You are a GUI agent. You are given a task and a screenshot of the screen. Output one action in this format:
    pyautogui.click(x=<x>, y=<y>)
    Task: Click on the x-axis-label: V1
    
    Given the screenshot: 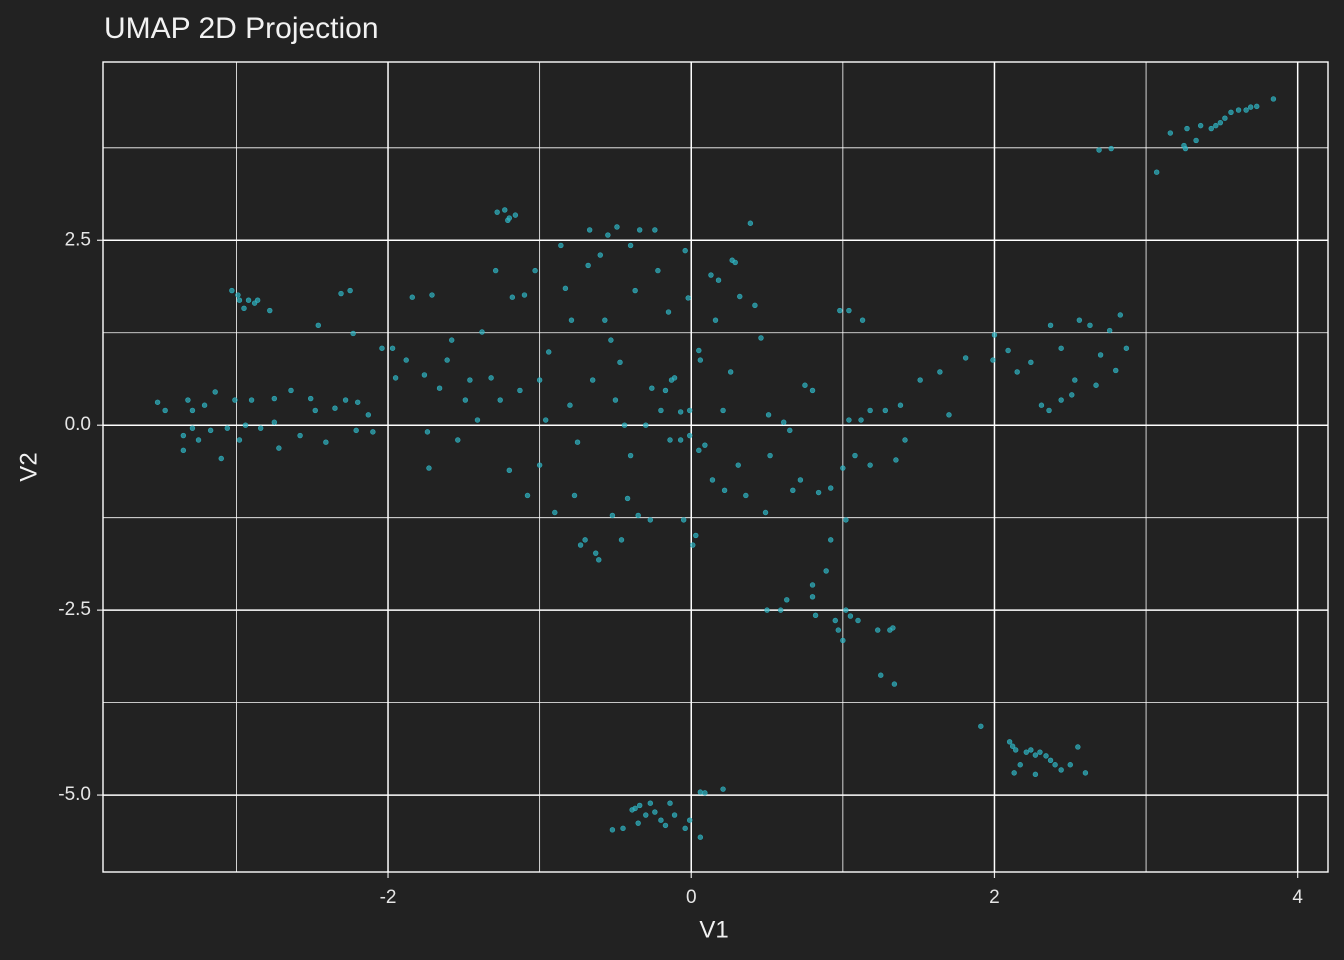 What is the action you would take?
    pyautogui.click(x=713, y=929)
    